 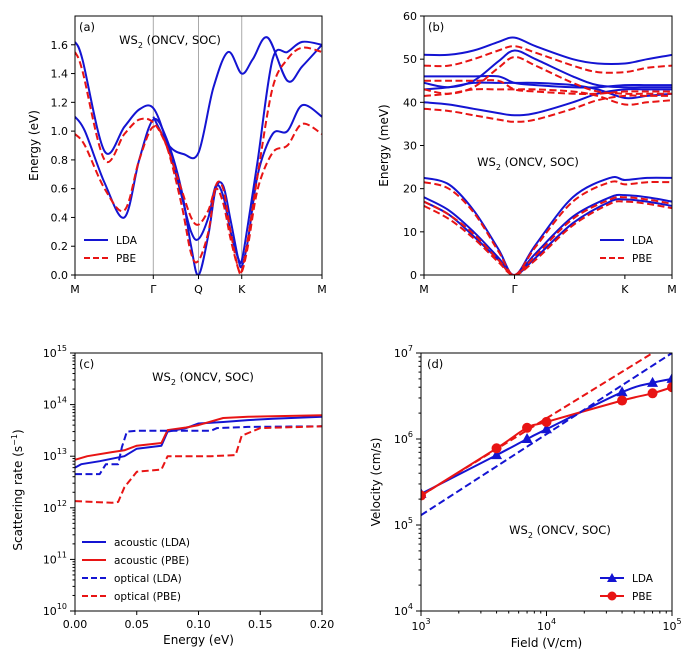 What do you see at coordinates (60, 74) in the screenshot?
I see `y-tick-label: 1.4` at bounding box center [60, 74].